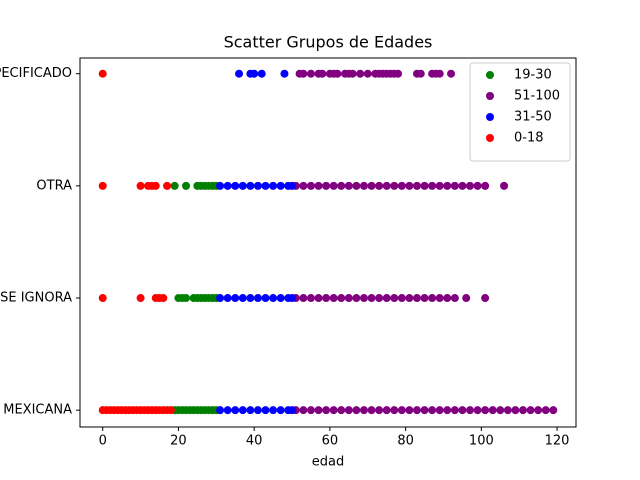  I want to click on legend-label: 31-50, so click(533, 117).